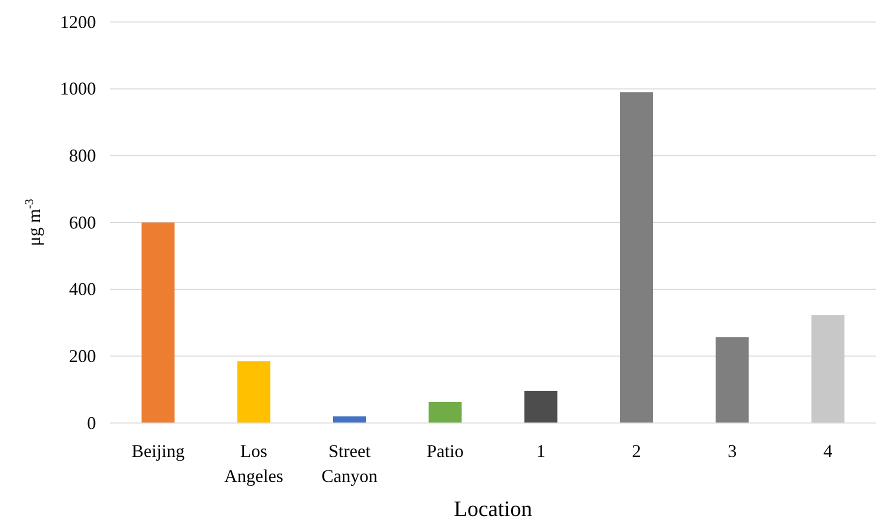 Image resolution: width=883 pixels, height=524 pixels. I want to click on y-tick-label: 600, so click(82, 222).